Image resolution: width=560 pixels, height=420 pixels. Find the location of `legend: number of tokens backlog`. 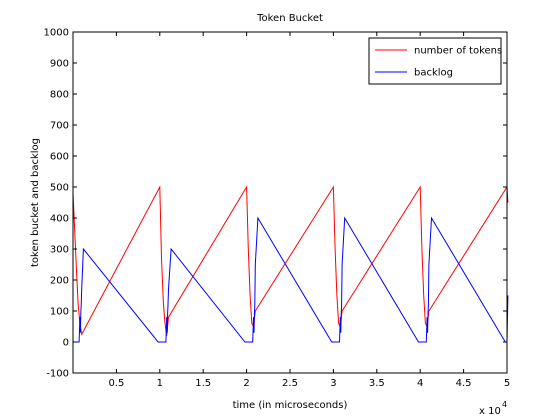

legend: number of tokens backlog is located at coordinates (435, 61).